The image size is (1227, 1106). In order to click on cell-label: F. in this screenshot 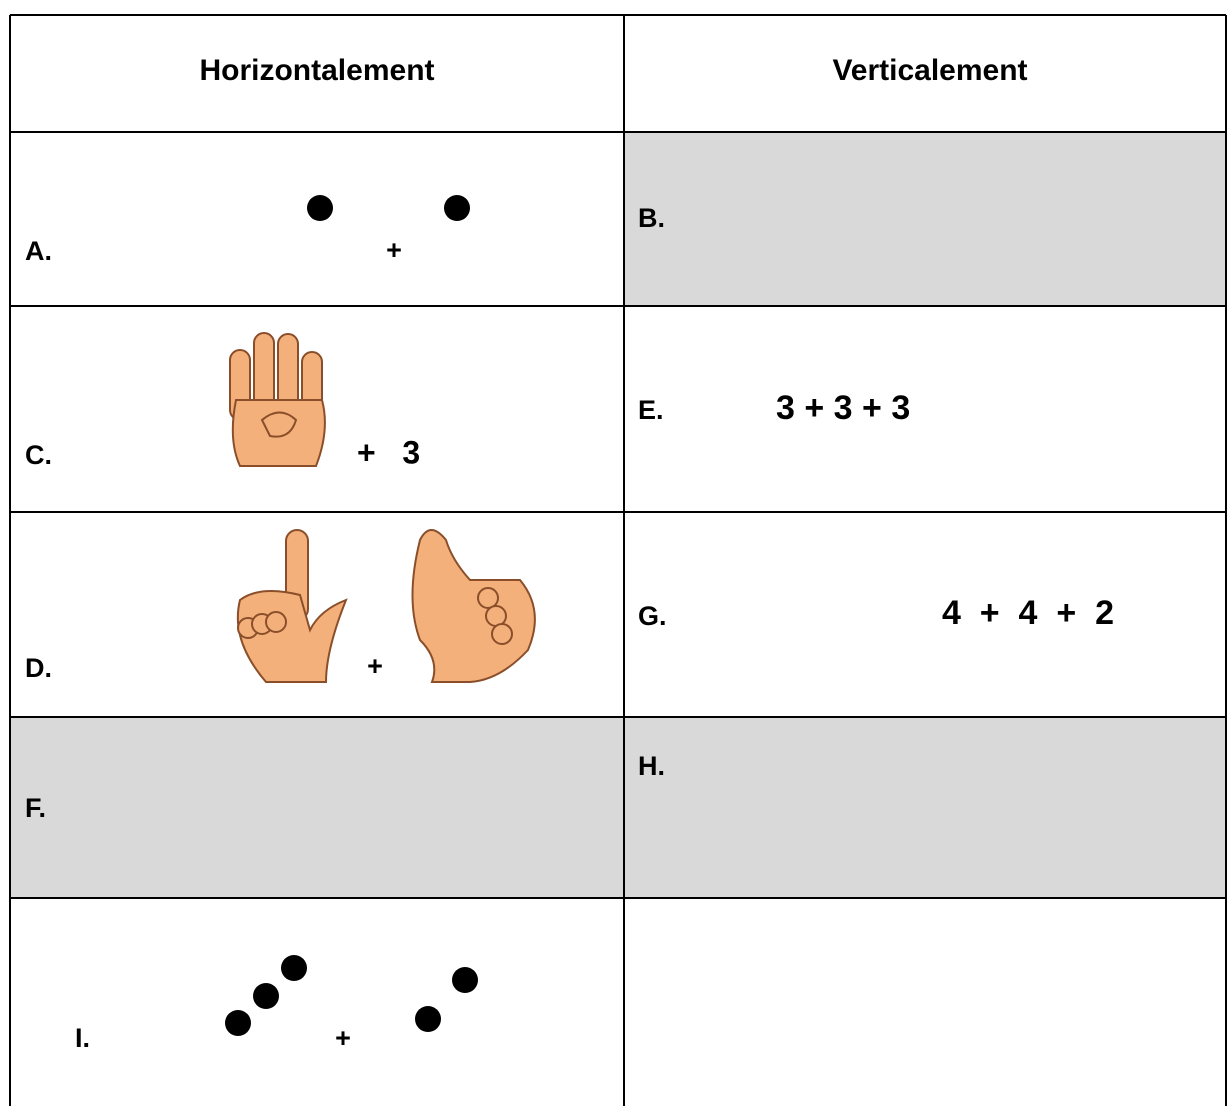, I will do `click(35, 808)`.